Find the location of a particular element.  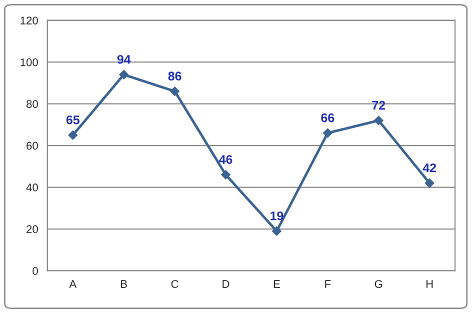

data-label: 72 is located at coordinates (379, 105).